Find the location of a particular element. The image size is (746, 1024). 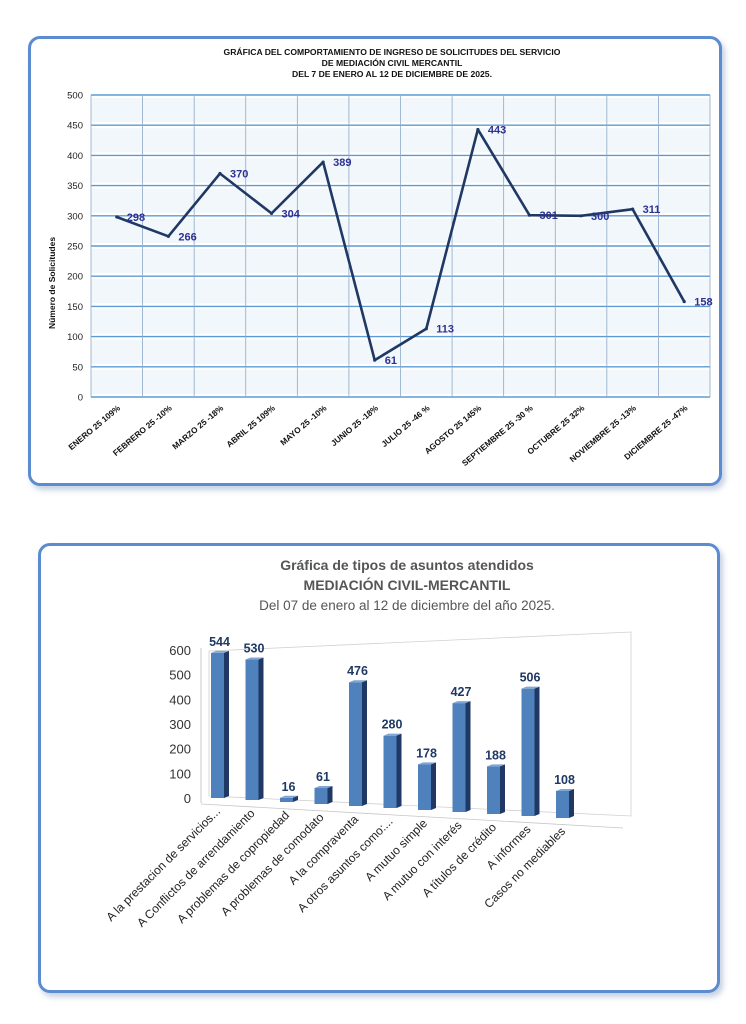

floor-edge is located at coordinates (412, 816).